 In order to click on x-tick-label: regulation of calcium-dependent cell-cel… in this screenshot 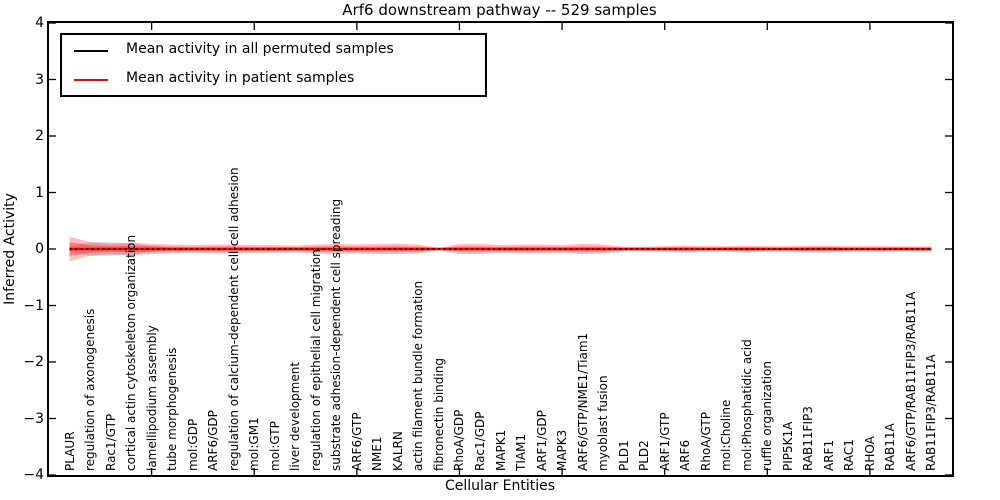, I will do `click(233, 319)`.